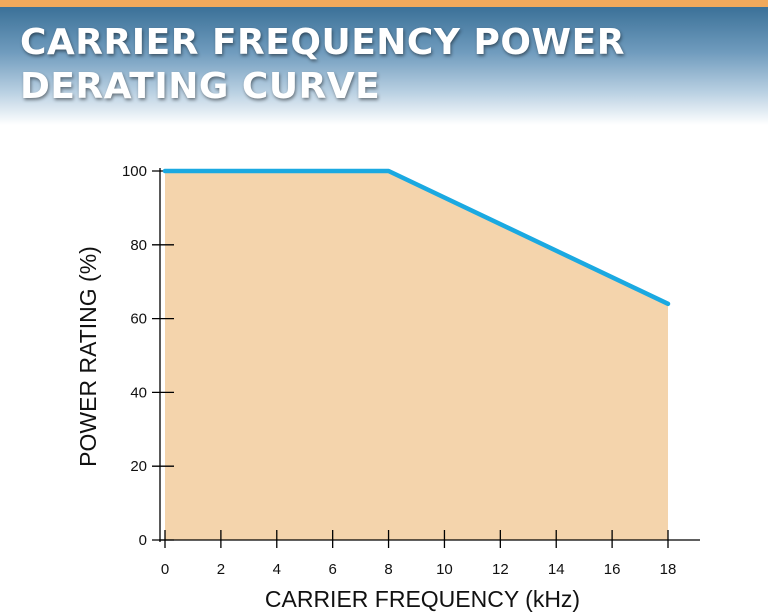 This screenshot has height=614, width=768. I want to click on x-tick-label: 2, so click(221, 569).